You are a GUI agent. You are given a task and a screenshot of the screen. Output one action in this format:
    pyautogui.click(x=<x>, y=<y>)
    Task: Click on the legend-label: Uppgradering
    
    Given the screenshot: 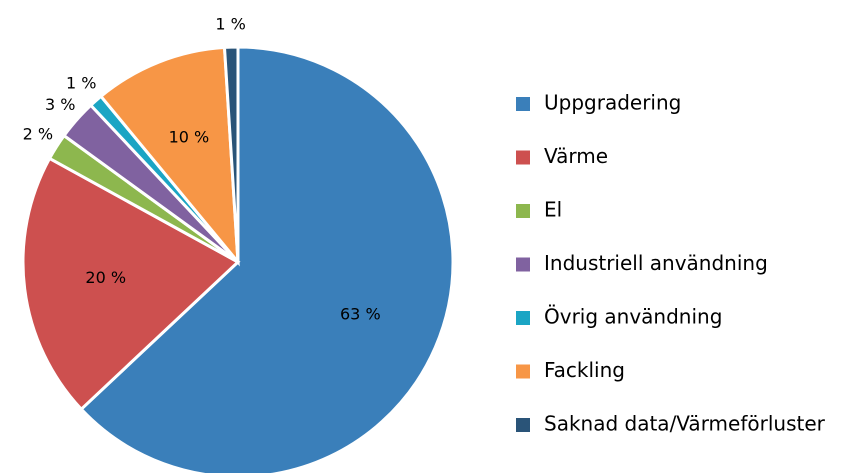 What is the action you would take?
    pyautogui.click(x=612, y=103)
    